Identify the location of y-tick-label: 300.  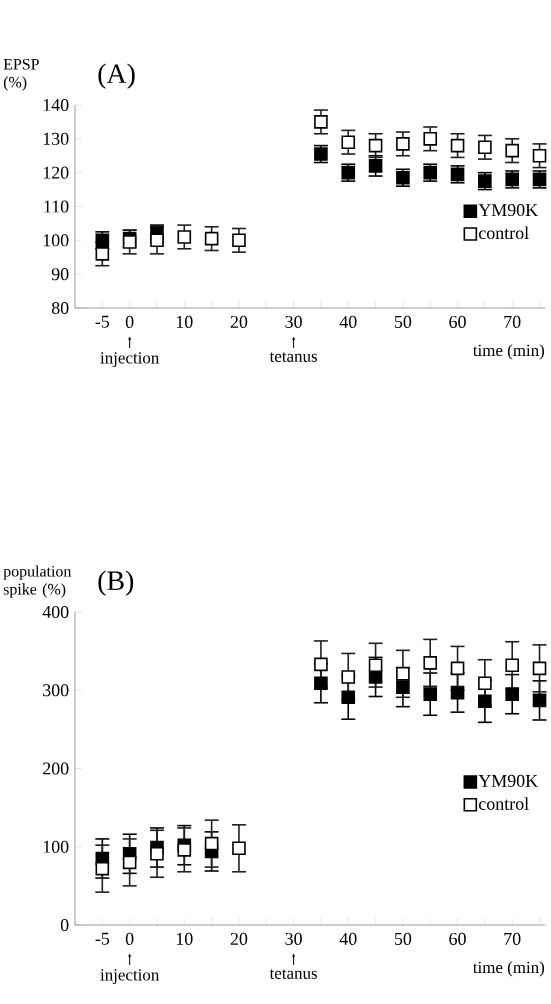
(56, 690).